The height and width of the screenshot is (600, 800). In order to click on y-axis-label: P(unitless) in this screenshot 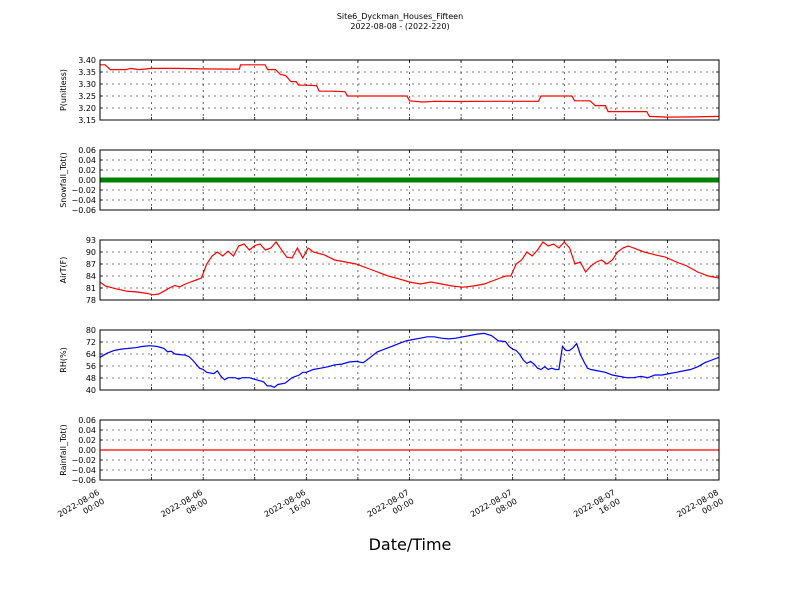, I will do `click(63, 90)`.